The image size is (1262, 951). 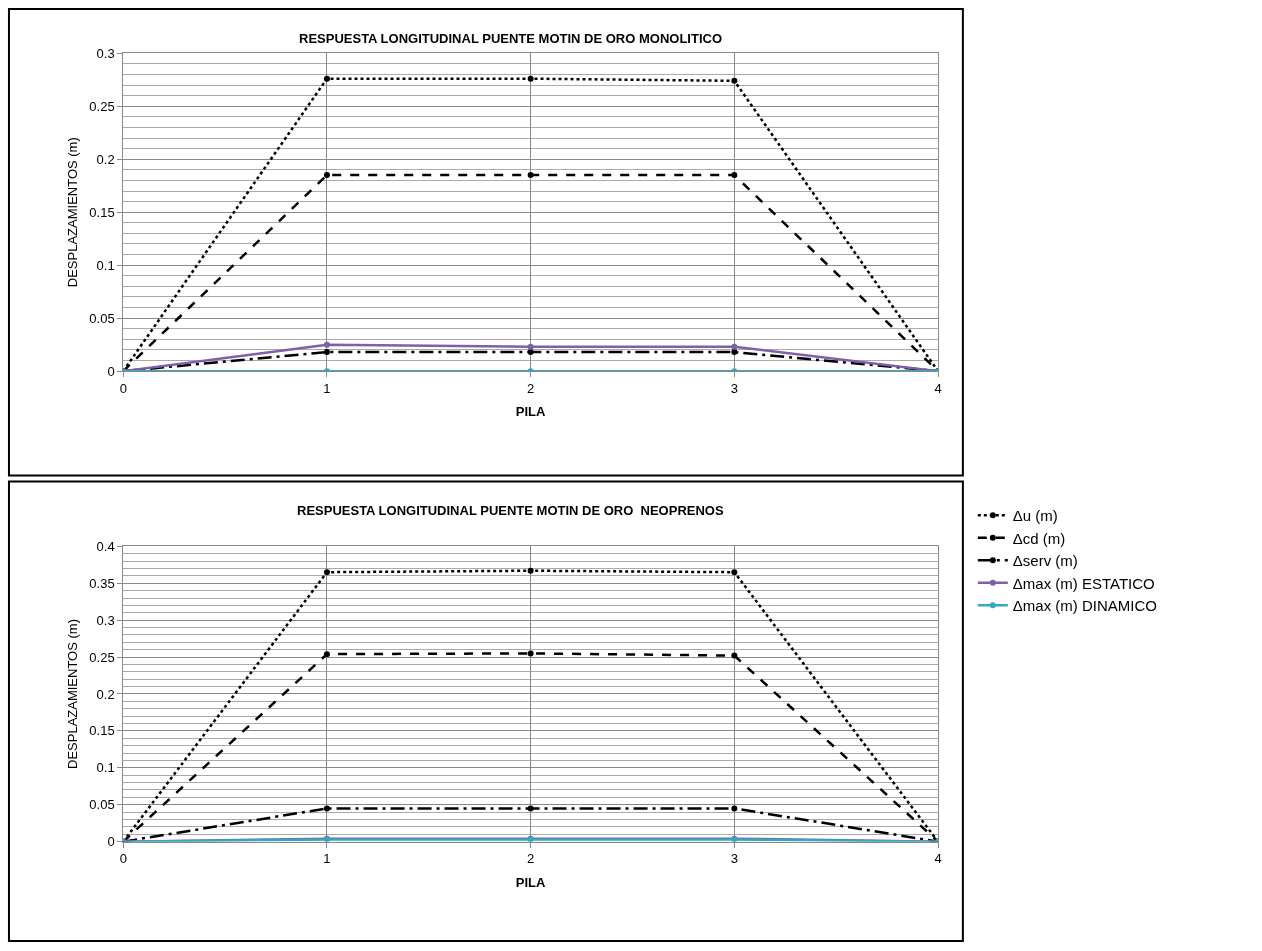 What do you see at coordinates (1083, 583) in the screenshot?
I see `legend-label: Δmax (m) ESTATICO` at bounding box center [1083, 583].